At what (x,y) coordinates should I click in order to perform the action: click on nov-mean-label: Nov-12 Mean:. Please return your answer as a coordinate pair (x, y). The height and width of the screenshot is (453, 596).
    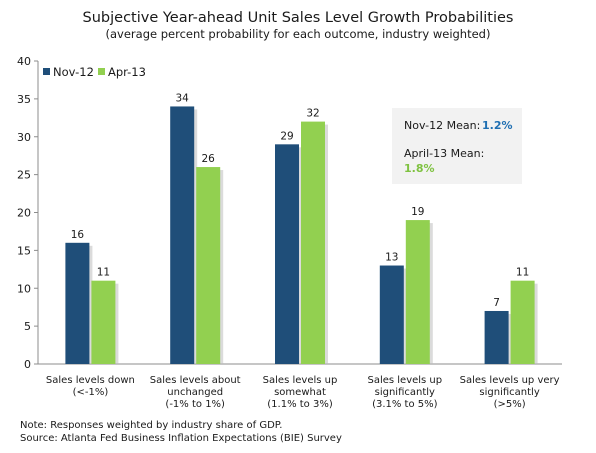
    Looking at the image, I should click on (442, 125).